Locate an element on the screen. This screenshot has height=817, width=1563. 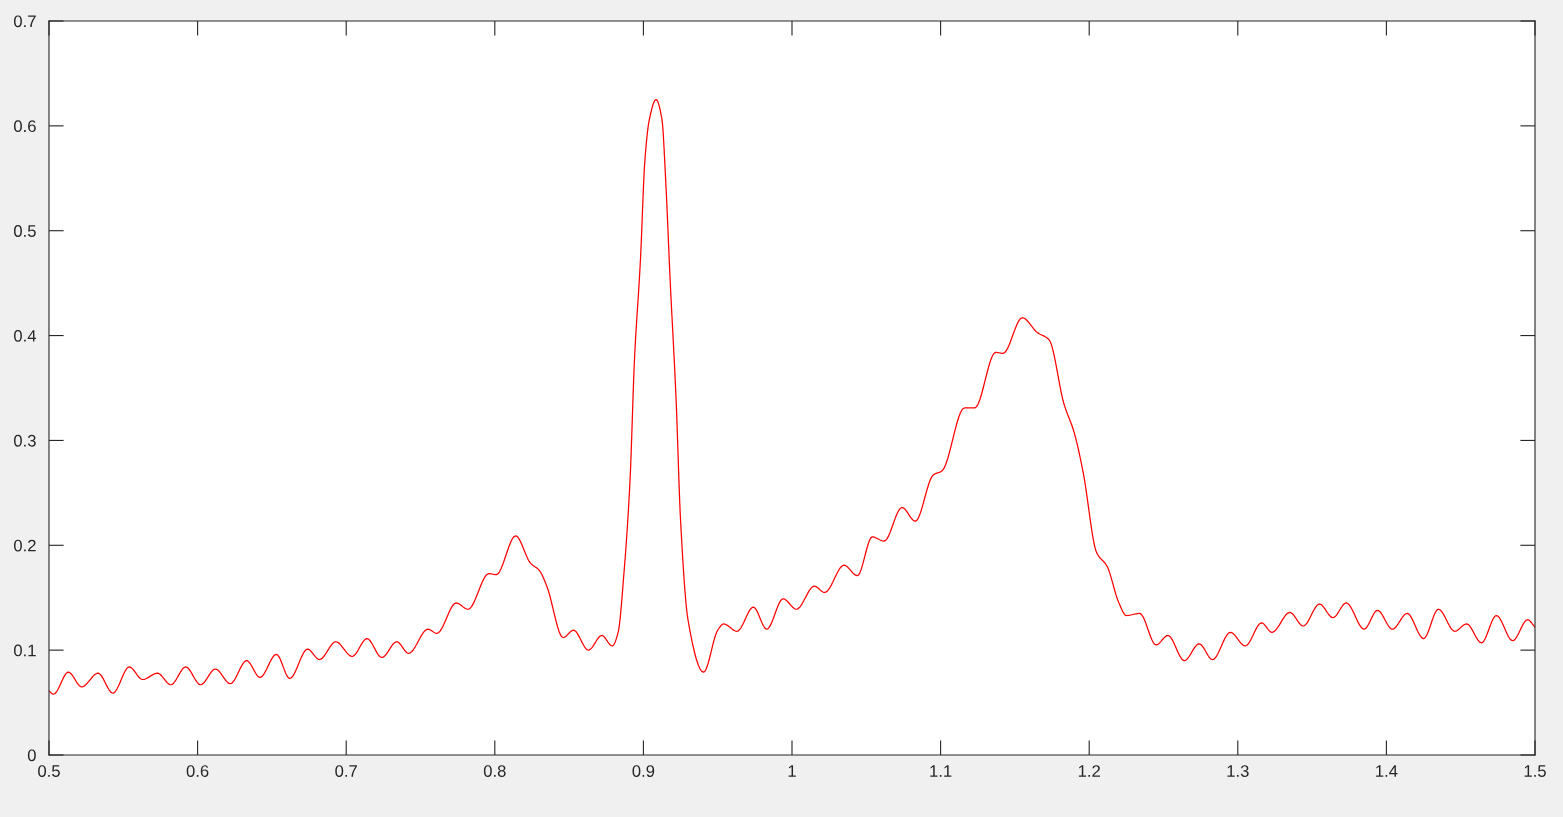
x-tick-label: 1.4 is located at coordinates (1387, 771).